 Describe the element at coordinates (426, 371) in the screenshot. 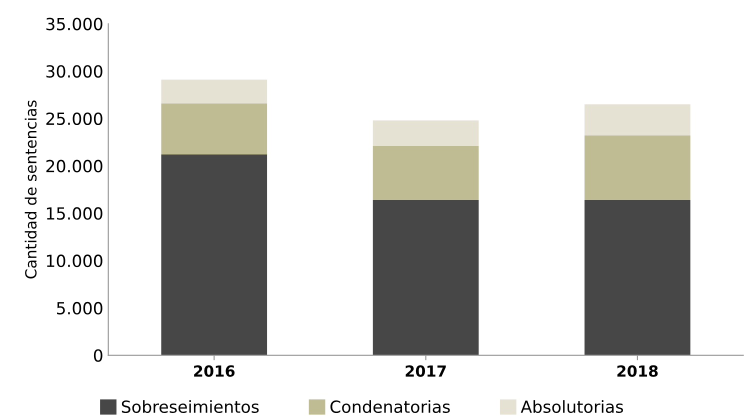

I see `x-tick-label: 2017` at that location.